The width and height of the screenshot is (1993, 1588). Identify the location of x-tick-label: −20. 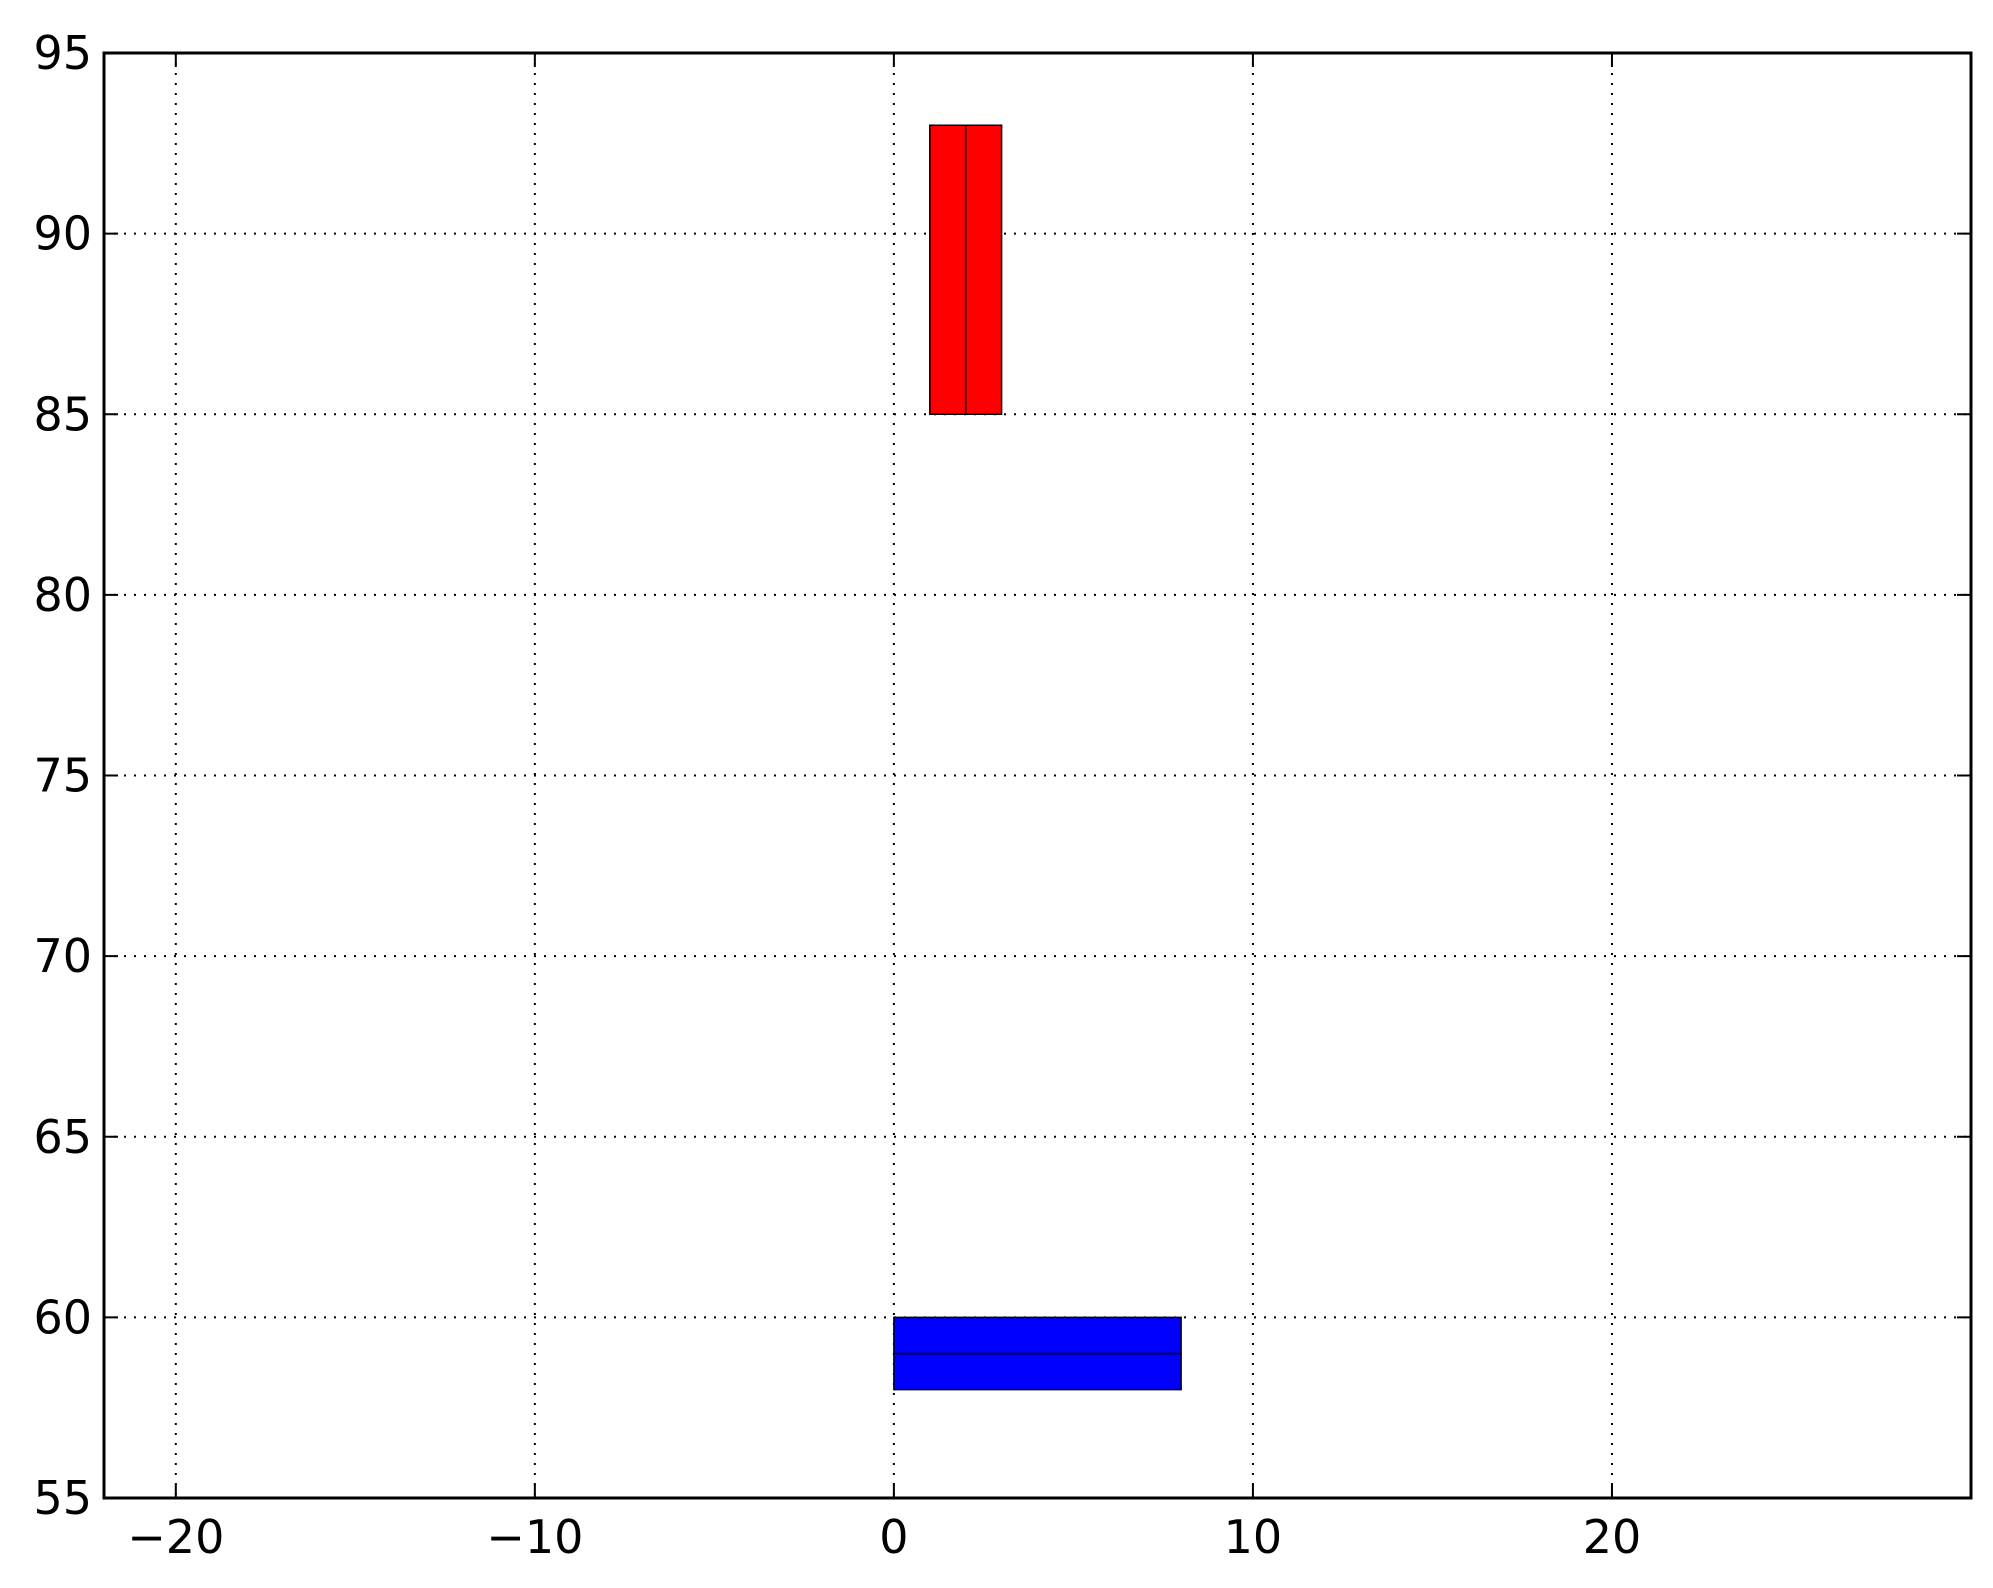
(175, 1537).